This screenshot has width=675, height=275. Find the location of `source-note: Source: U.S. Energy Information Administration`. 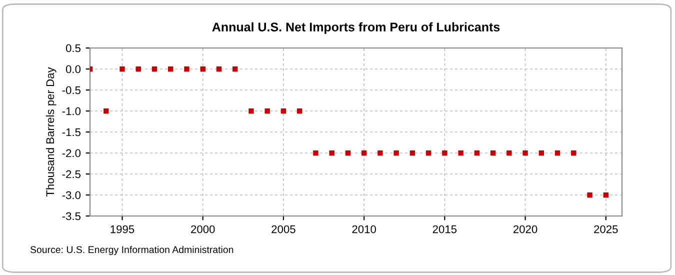

source-note: Source: U.S. Energy Information Administration is located at coordinates (132, 251).